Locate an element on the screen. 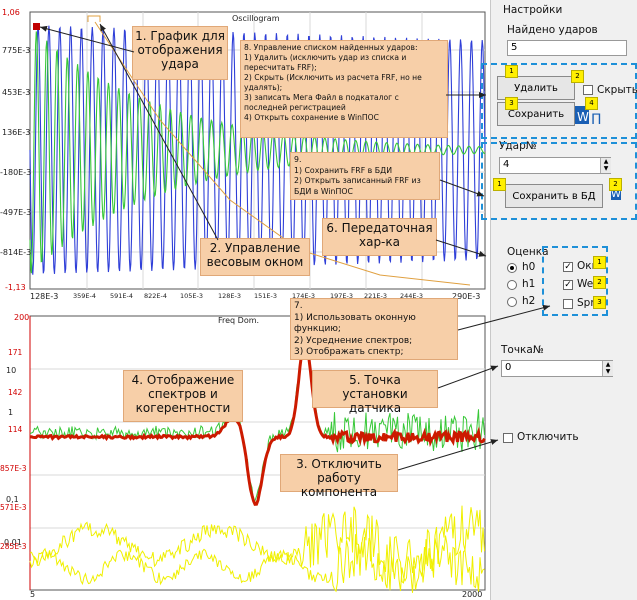 This screenshot has width=637, height=600. spectrum-checkbox is located at coordinates (568, 304).